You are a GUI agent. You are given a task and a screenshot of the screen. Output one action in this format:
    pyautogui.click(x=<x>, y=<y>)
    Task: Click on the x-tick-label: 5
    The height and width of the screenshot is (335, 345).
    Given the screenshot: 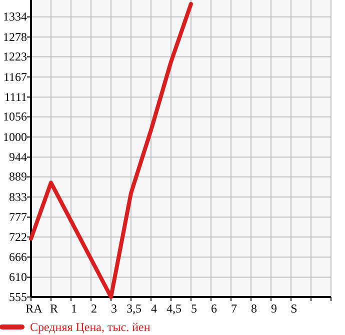 What is the action you would take?
    pyautogui.click(x=194, y=309)
    